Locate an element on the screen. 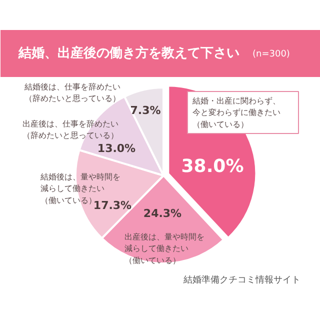 The width and height of the screenshot is (320, 320). chart-subtitle: (n=300) is located at coordinates (271, 55).